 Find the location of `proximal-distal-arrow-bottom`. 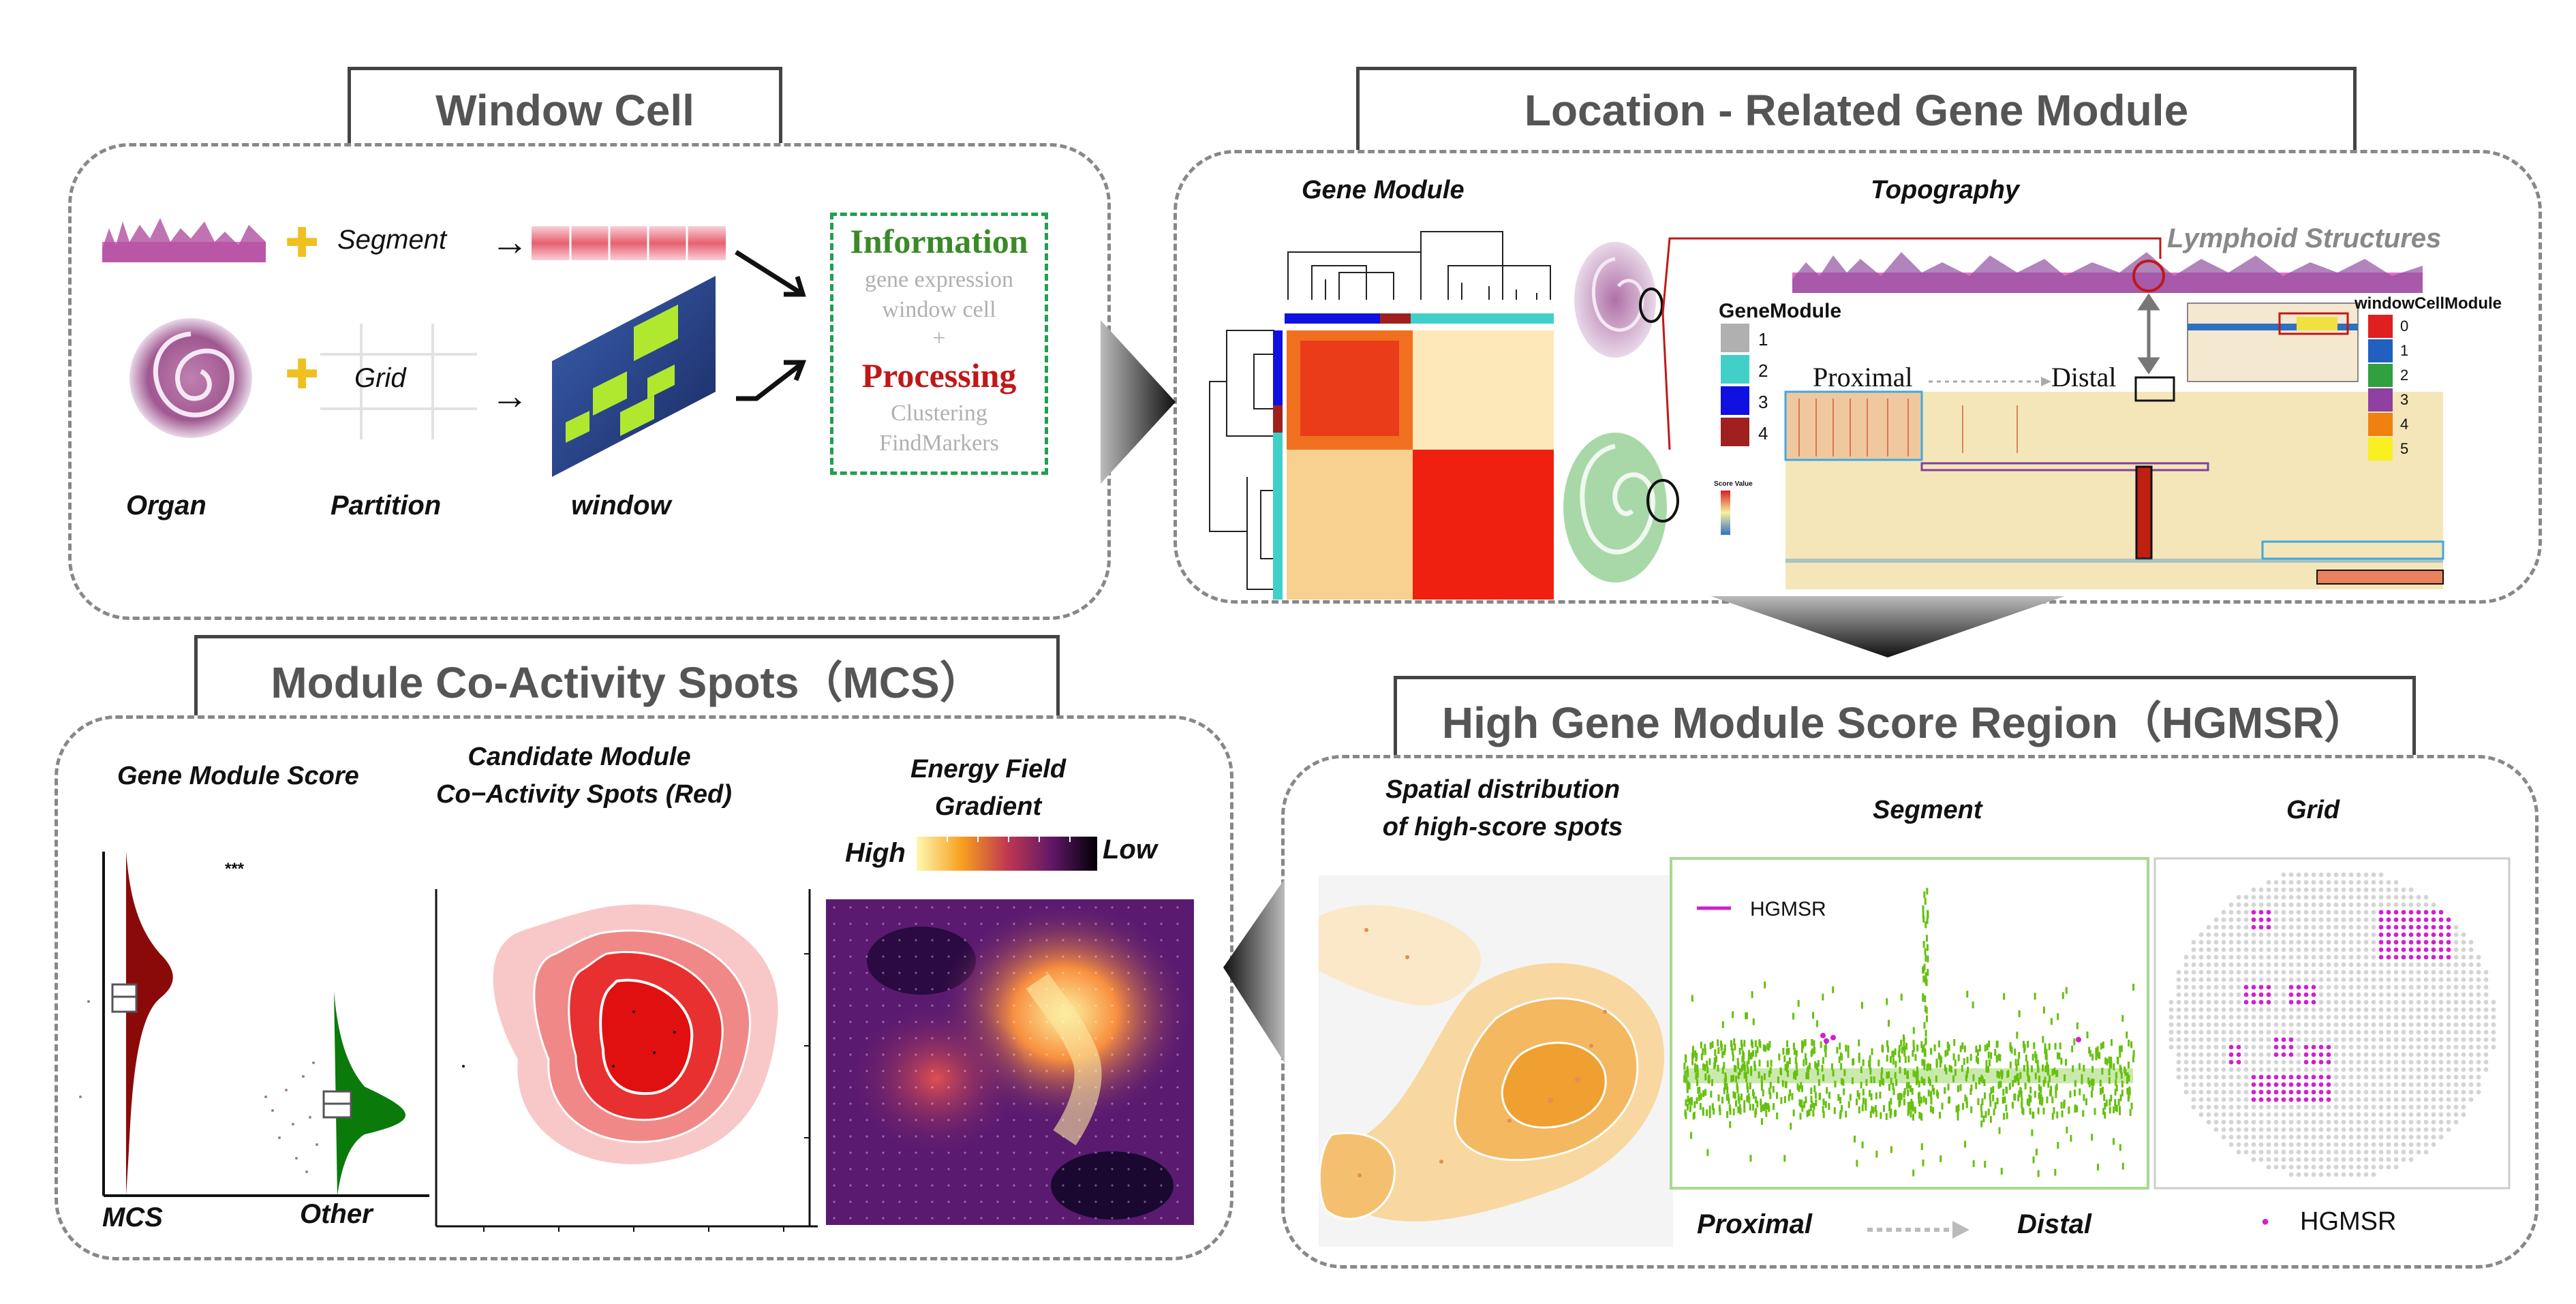

proximal-distal-arrow-bottom is located at coordinates (1918, 1230).